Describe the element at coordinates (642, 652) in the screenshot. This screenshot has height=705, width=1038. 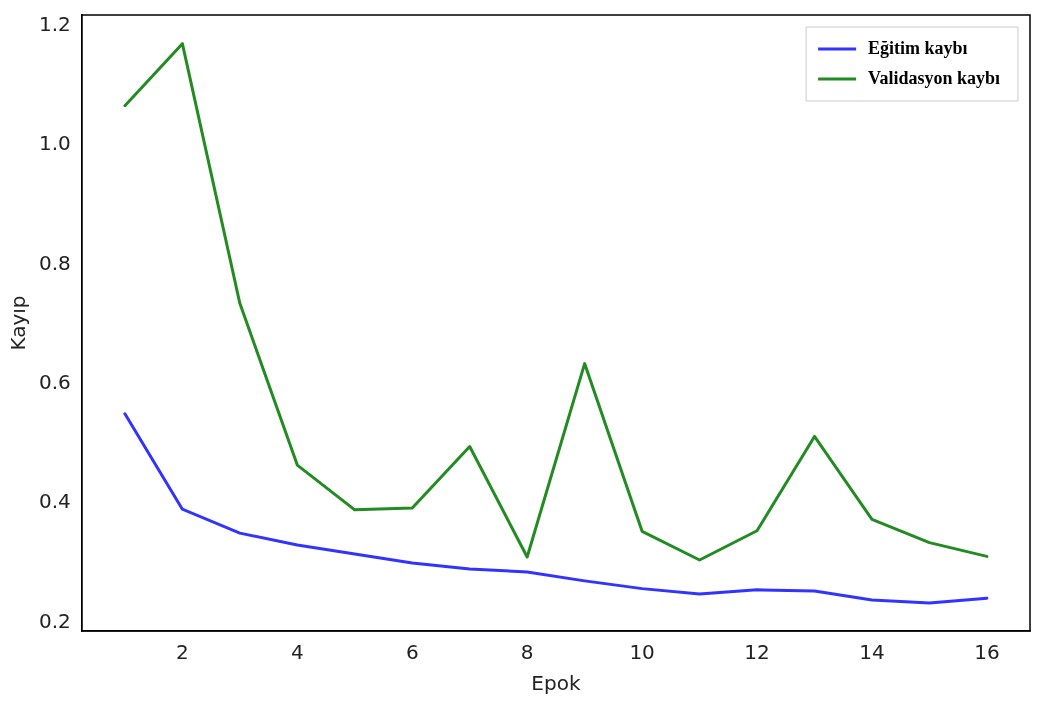
I see `x-tick-label: 10` at that location.